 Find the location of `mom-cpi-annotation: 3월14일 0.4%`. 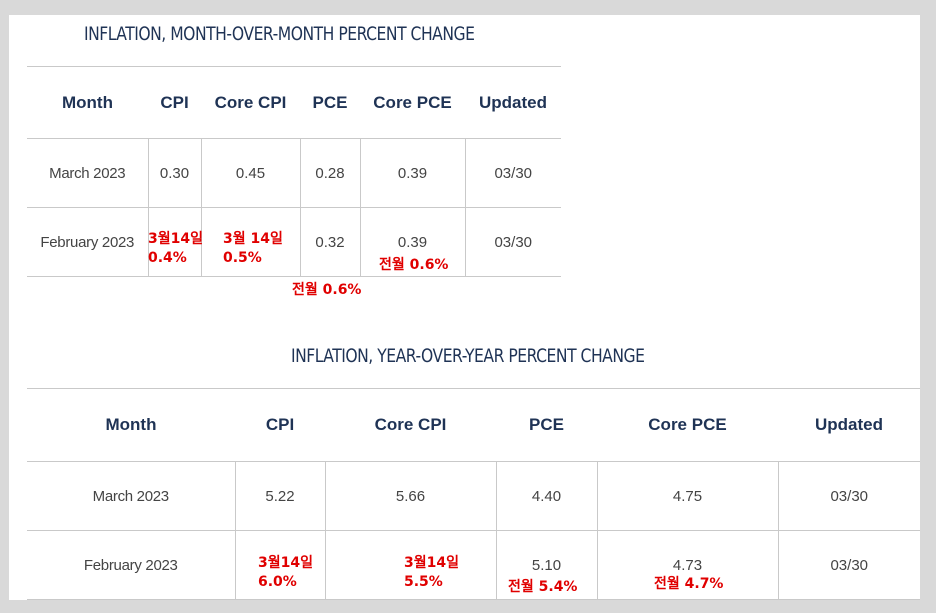

mom-cpi-annotation: 3월14일 0.4% is located at coordinates (175, 248).